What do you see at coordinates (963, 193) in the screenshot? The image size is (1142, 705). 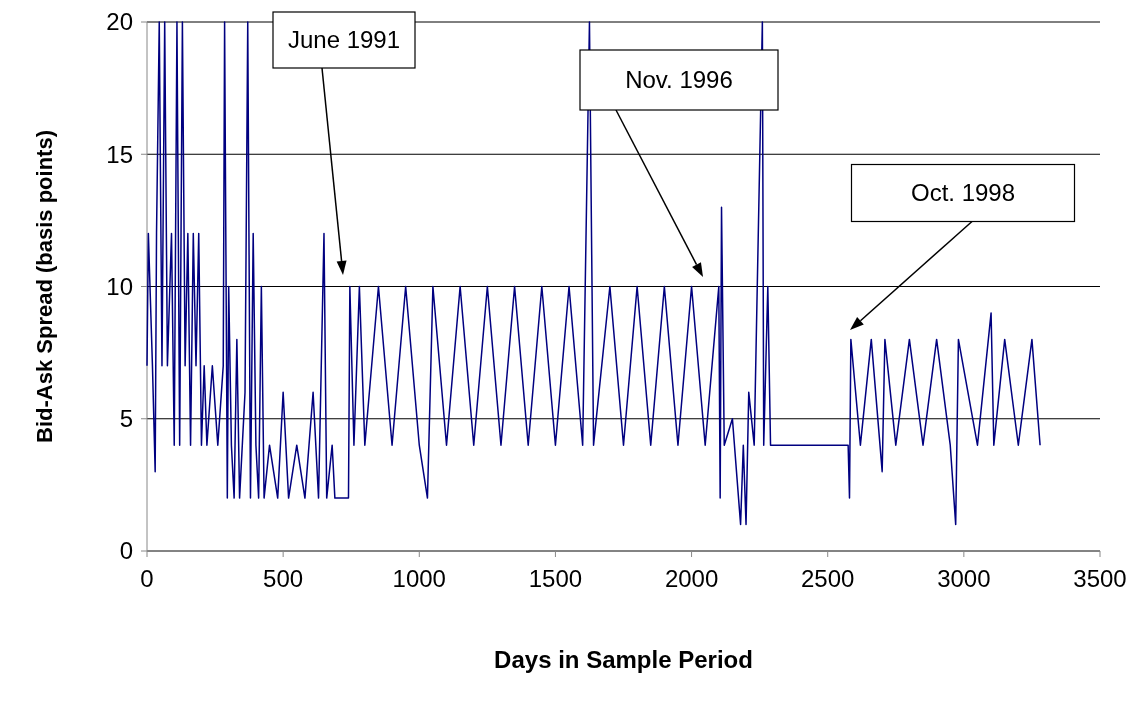 I see `annotation: Oct. 1998` at bounding box center [963, 193].